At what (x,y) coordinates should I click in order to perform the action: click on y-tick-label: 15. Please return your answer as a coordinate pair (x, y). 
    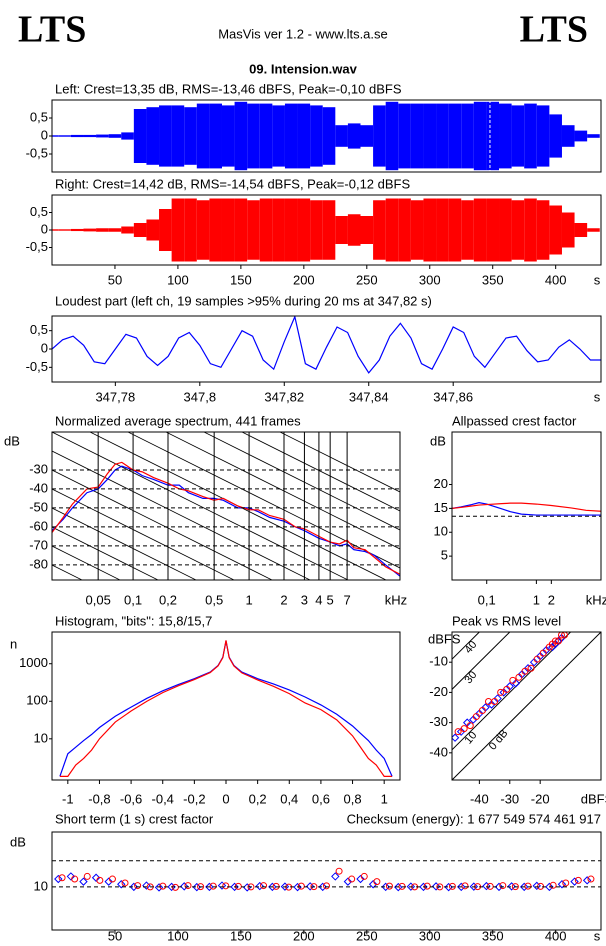
    Looking at the image, I should click on (441, 507).